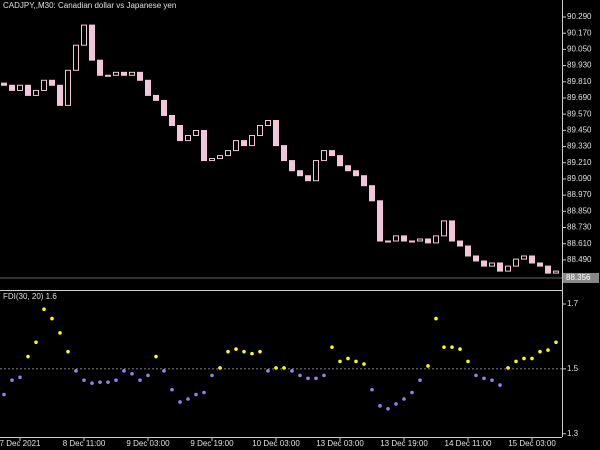 The image size is (600, 450). I want to click on y-tick-label: 90.050, so click(579, 48).